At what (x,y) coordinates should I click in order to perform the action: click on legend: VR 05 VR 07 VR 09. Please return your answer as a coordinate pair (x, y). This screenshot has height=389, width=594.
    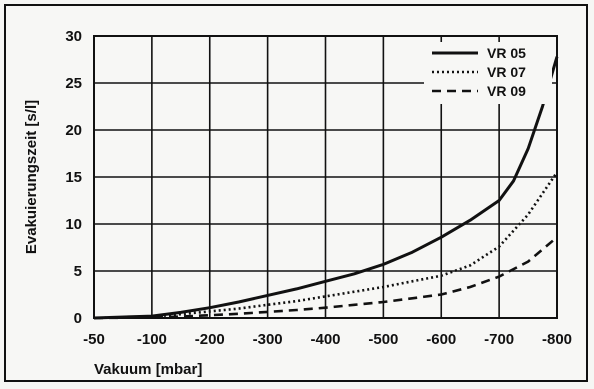
    Looking at the image, I should click on (488, 73).